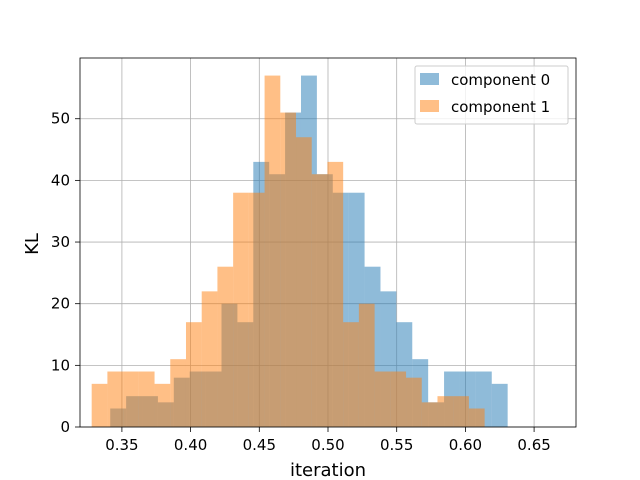 Image resolution: width=640 pixels, height=480 pixels. I want to click on y-axis-label: KL, so click(32, 244).